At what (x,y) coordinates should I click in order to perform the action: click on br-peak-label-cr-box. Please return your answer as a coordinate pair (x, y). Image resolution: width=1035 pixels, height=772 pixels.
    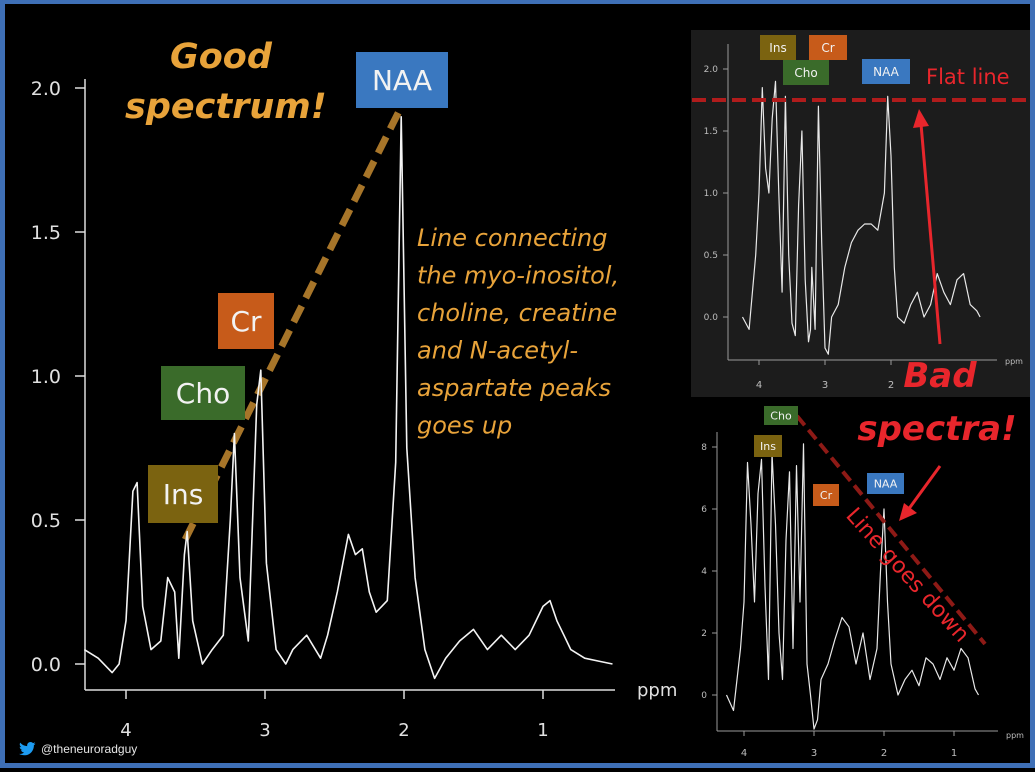
    Looking at the image, I should click on (826, 495).